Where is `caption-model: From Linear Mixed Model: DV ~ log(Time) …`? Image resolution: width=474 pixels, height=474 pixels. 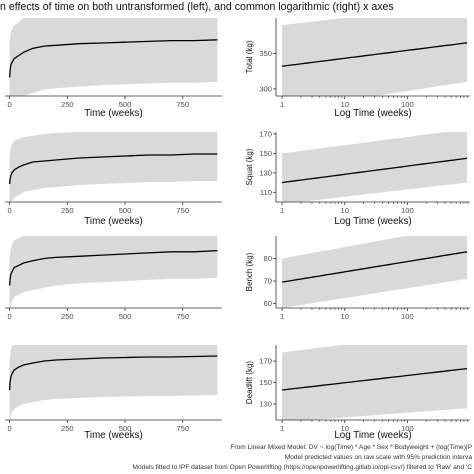 caption-model: From Linear Mixed Model: DV ~ log(Time) … is located at coordinates (351, 447).